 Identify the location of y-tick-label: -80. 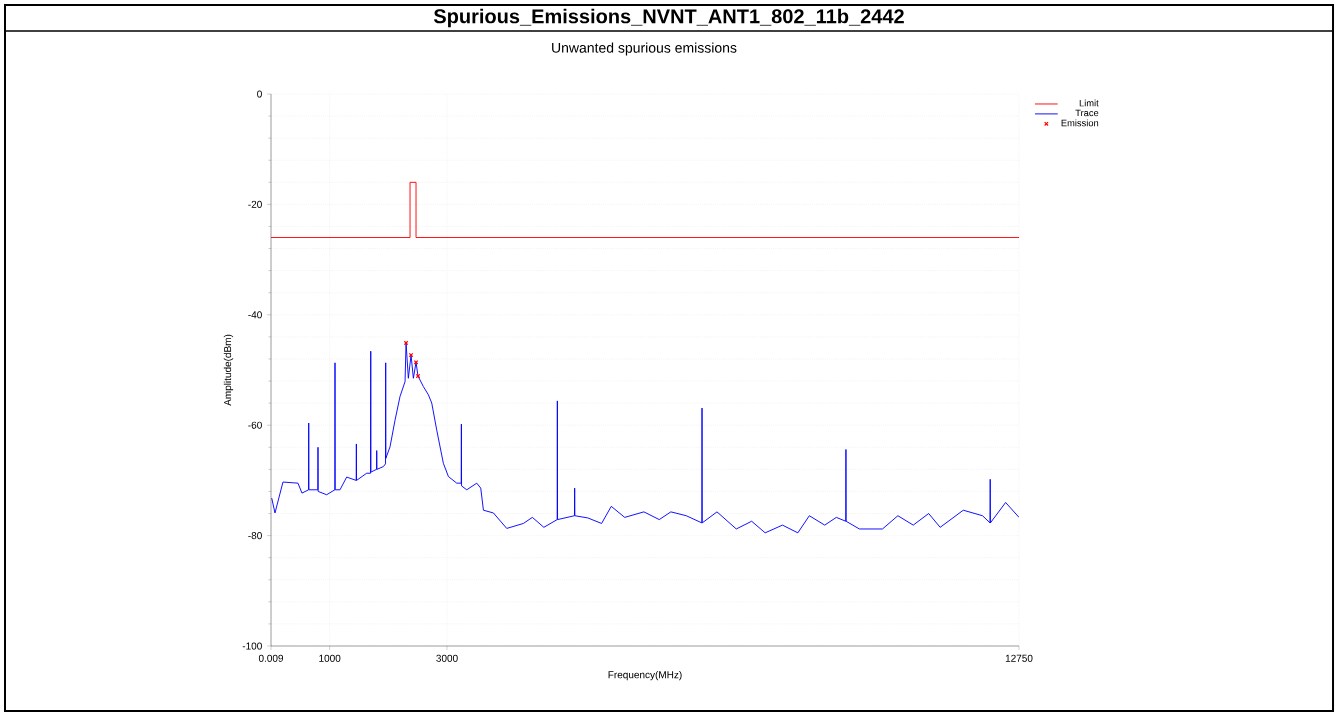
(255, 536).